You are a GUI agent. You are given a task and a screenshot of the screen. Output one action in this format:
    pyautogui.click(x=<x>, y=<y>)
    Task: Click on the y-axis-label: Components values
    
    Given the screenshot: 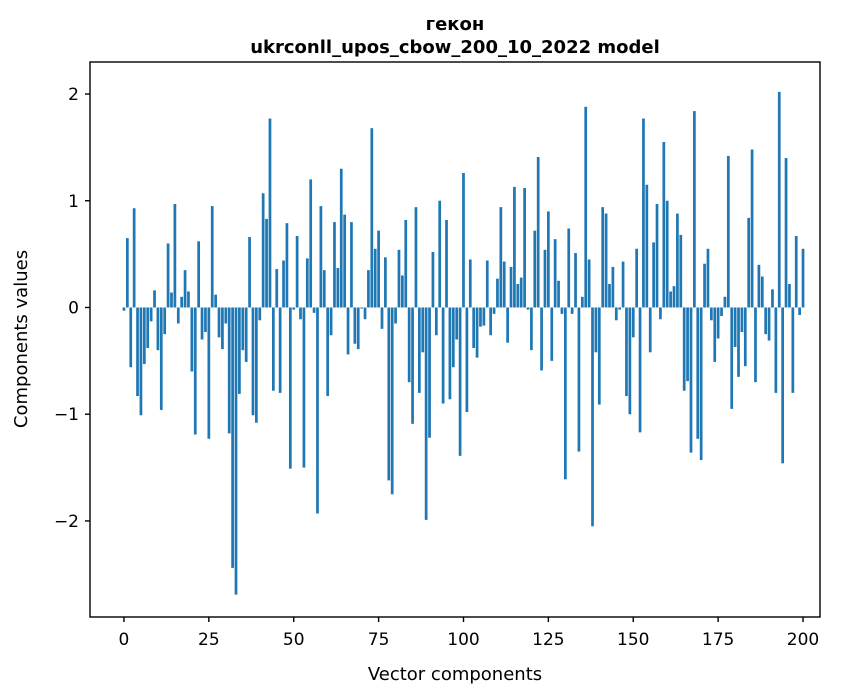 What is the action you would take?
    pyautogui.click(x=21, y=339)
    